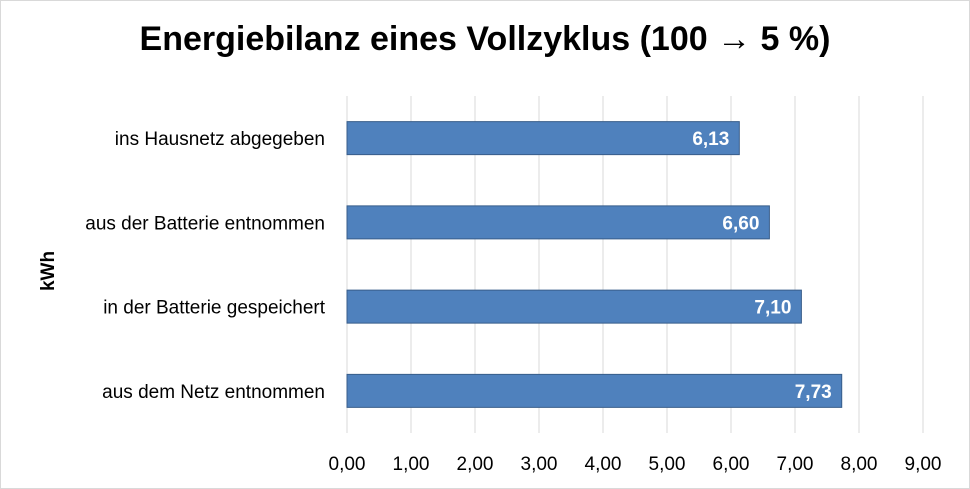  I want to click on x-tick-label: 8,00, so click(859, 464).